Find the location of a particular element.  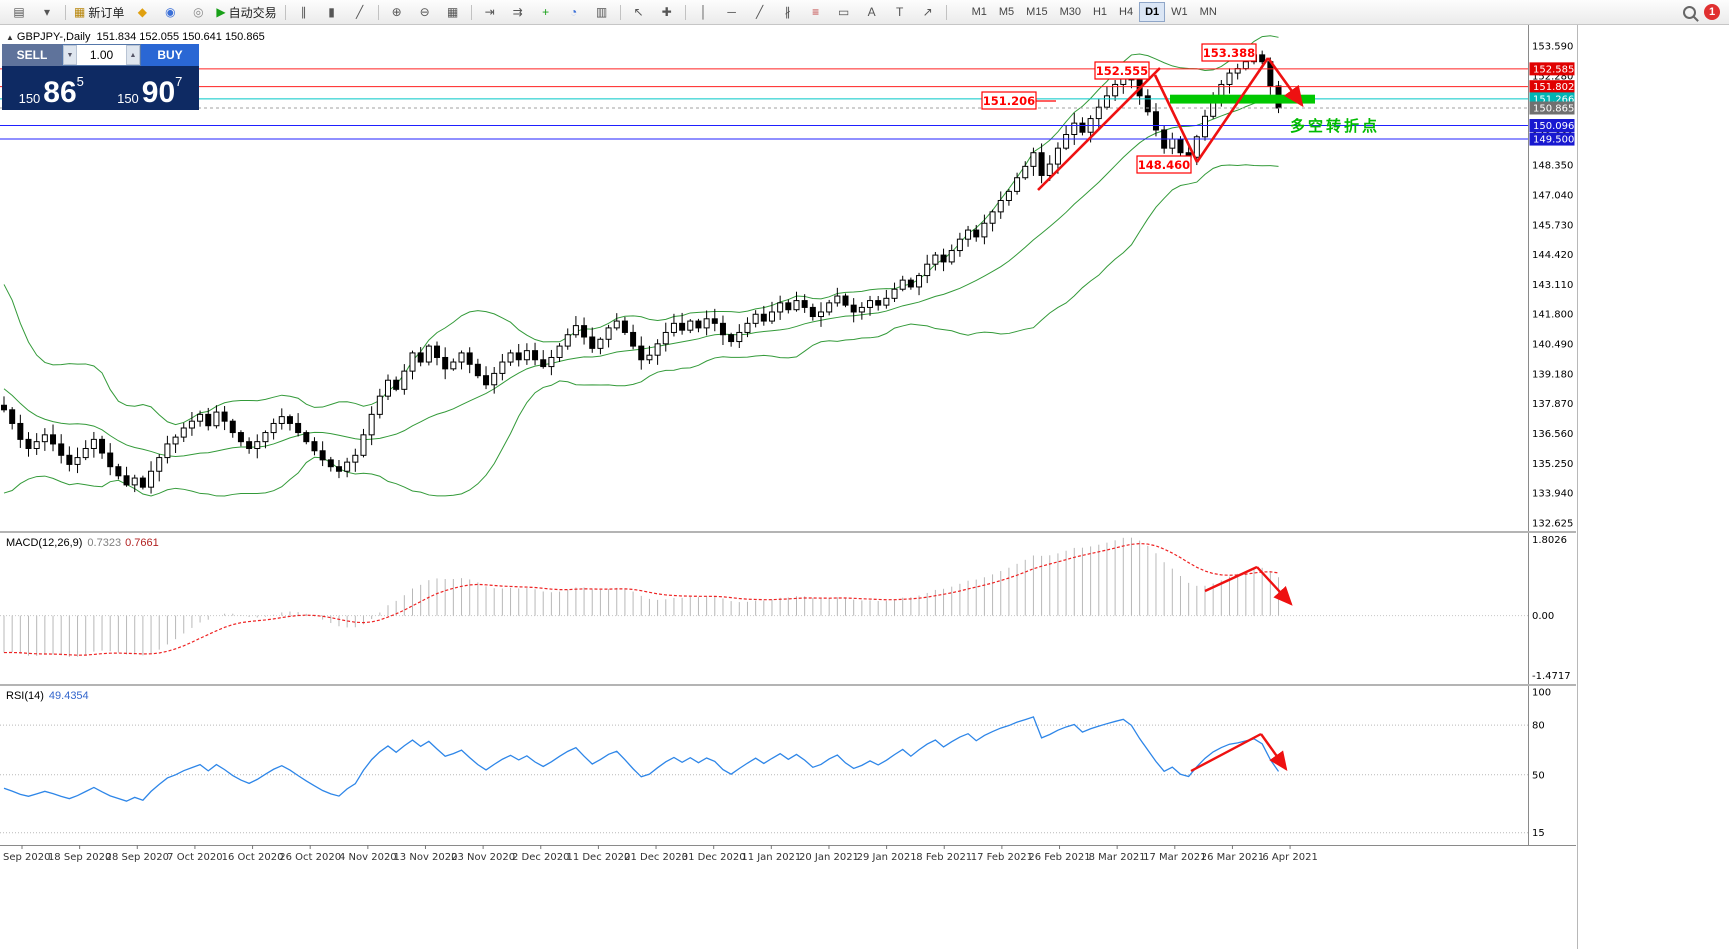

macd-pane: 1.8026 0.00 -1.4717 is located at coordinates (788, 608).